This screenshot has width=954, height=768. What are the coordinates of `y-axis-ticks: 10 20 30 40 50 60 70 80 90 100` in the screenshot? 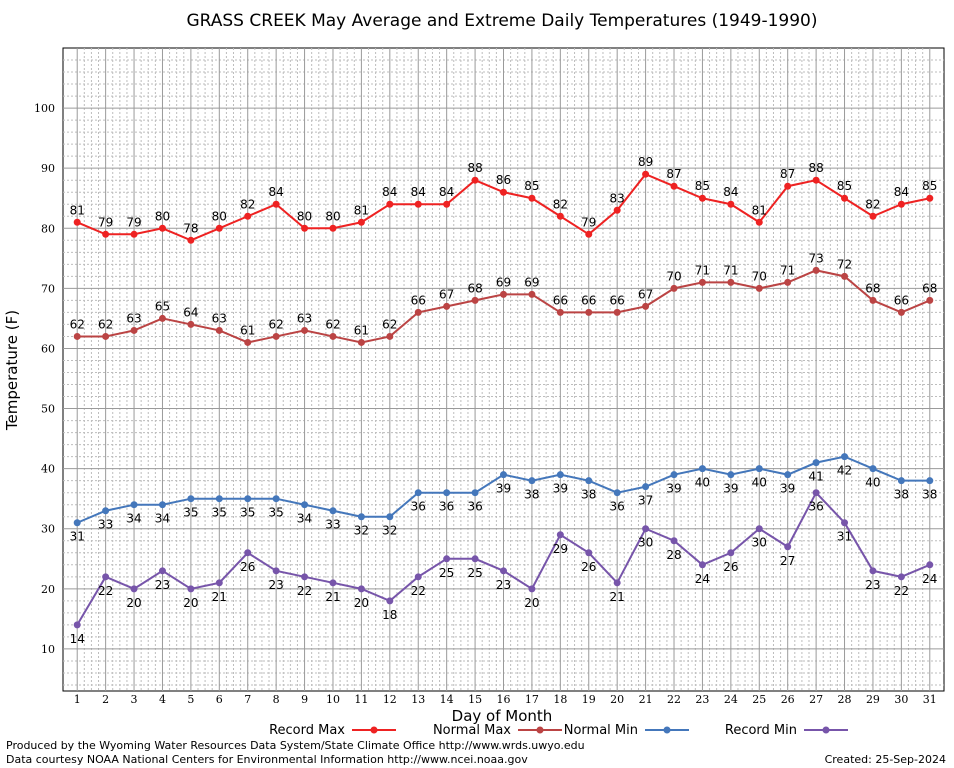 It's located at (44, 379).